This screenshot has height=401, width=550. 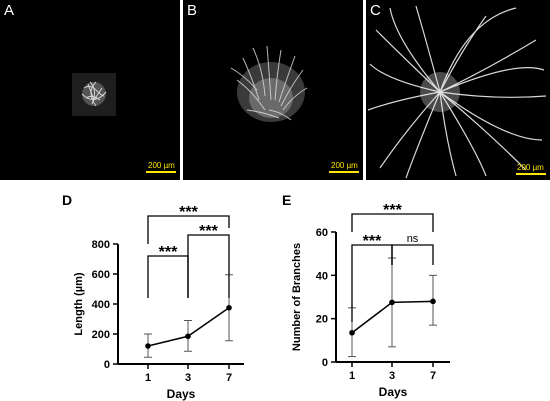 I want to click on branches-chart-y-tick-label: 20, so click(x=322, y=320).